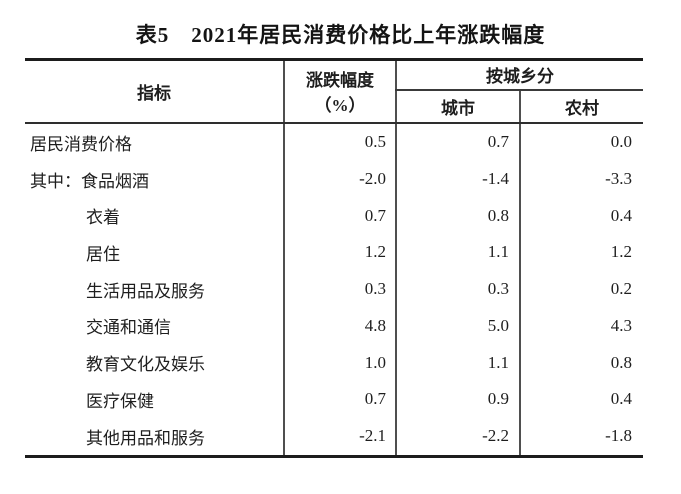 Image resolution: width=681 pixels, height=494 pixels. Describe the element at coordinates (340, 81) in the screenshot. I see `header-change-line1: 涨跌幅度` at that location.